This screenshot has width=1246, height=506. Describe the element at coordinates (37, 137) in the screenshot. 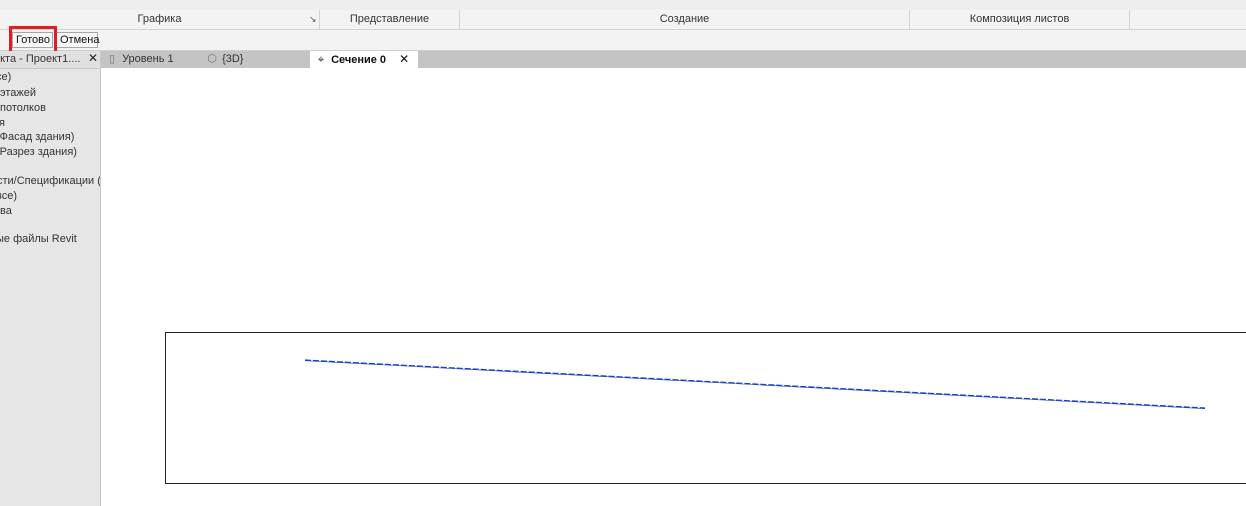

I see `browser-tree-item: (Фасад здания)` at that location.